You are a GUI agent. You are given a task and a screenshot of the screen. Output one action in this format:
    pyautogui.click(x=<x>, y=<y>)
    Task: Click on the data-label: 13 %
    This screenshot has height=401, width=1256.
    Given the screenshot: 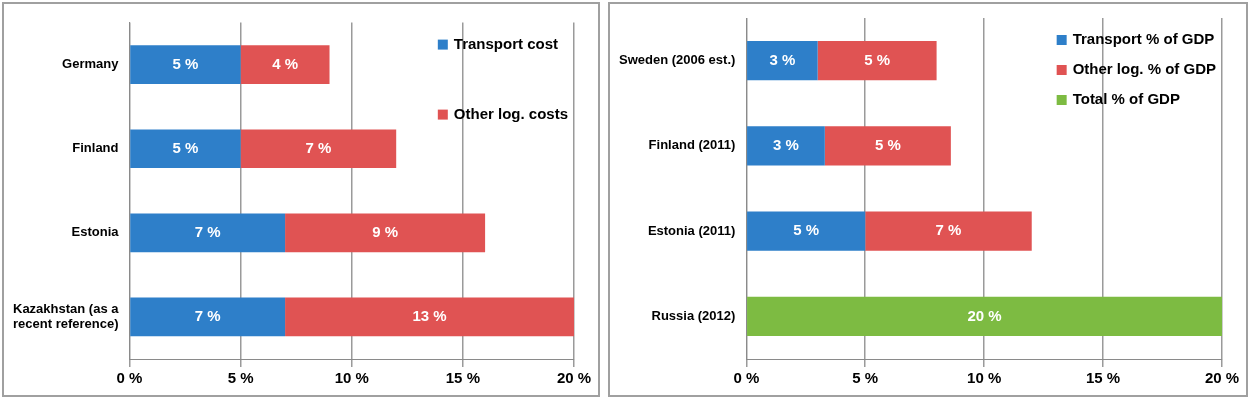 What is the action you would take?
    pyautogui.click(x=429, y=316)
    